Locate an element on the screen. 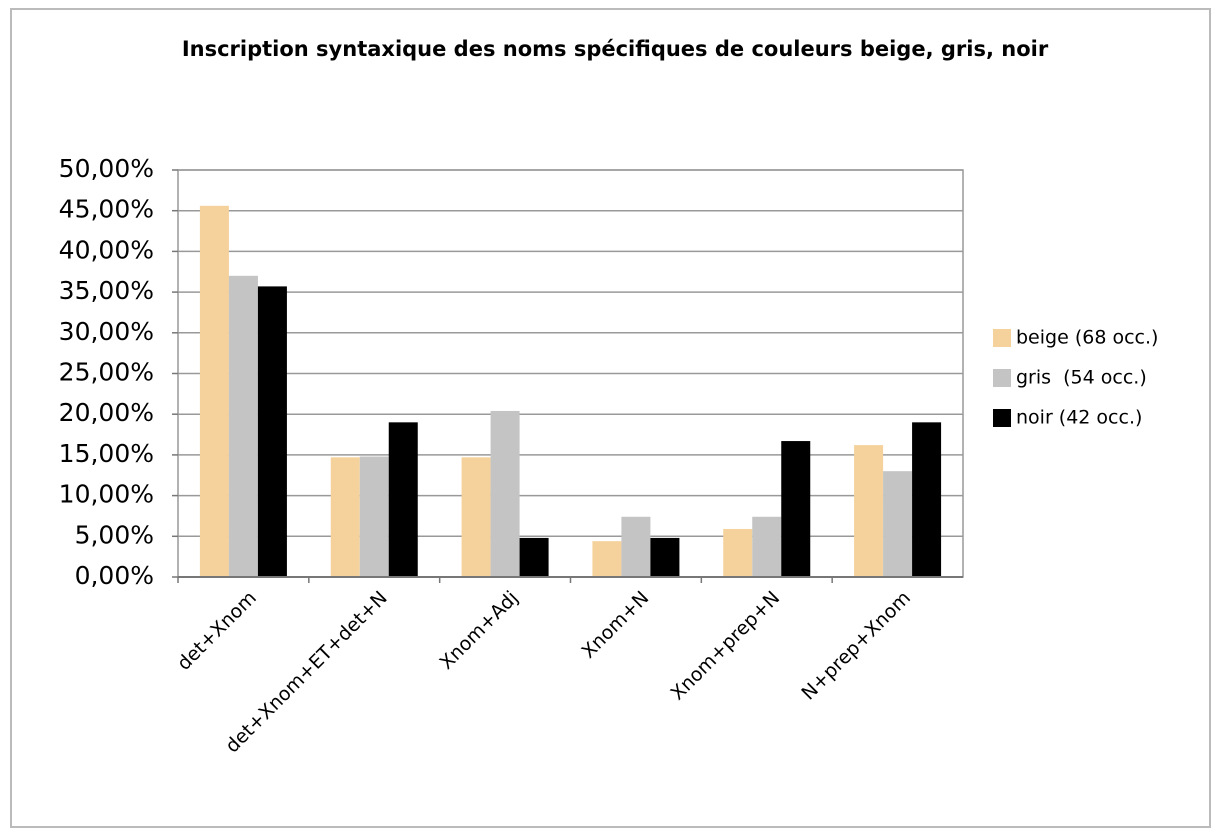  x-tick-label: Xnom+Adj is located at coordinates (478, 630).